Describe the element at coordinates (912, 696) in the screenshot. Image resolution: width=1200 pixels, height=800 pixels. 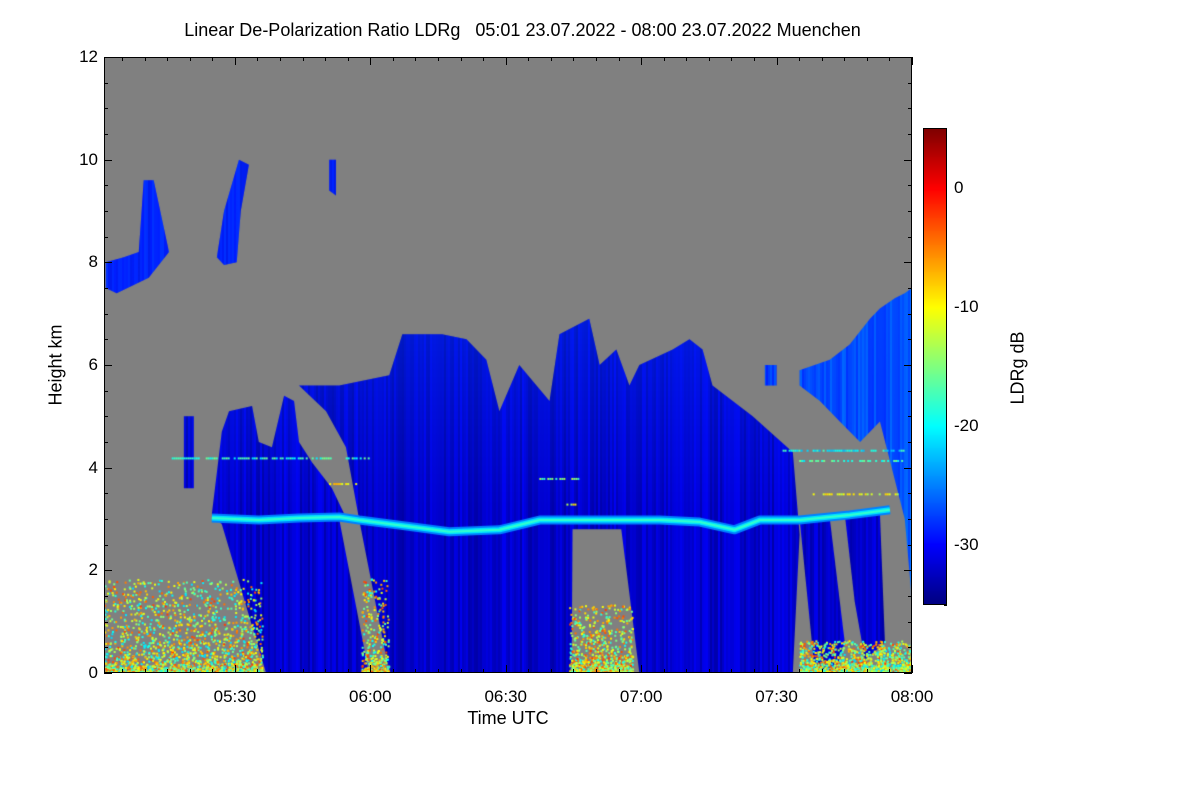
I see `x-tick-label: 08:00` at that location.